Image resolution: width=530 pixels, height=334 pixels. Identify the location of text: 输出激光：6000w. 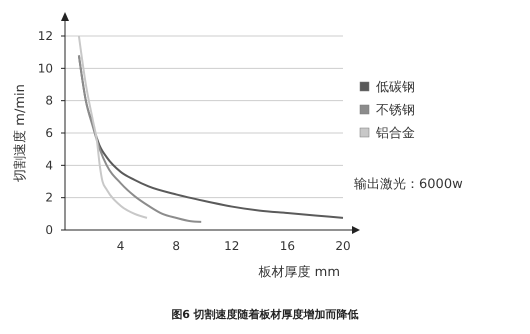
(409, 184).